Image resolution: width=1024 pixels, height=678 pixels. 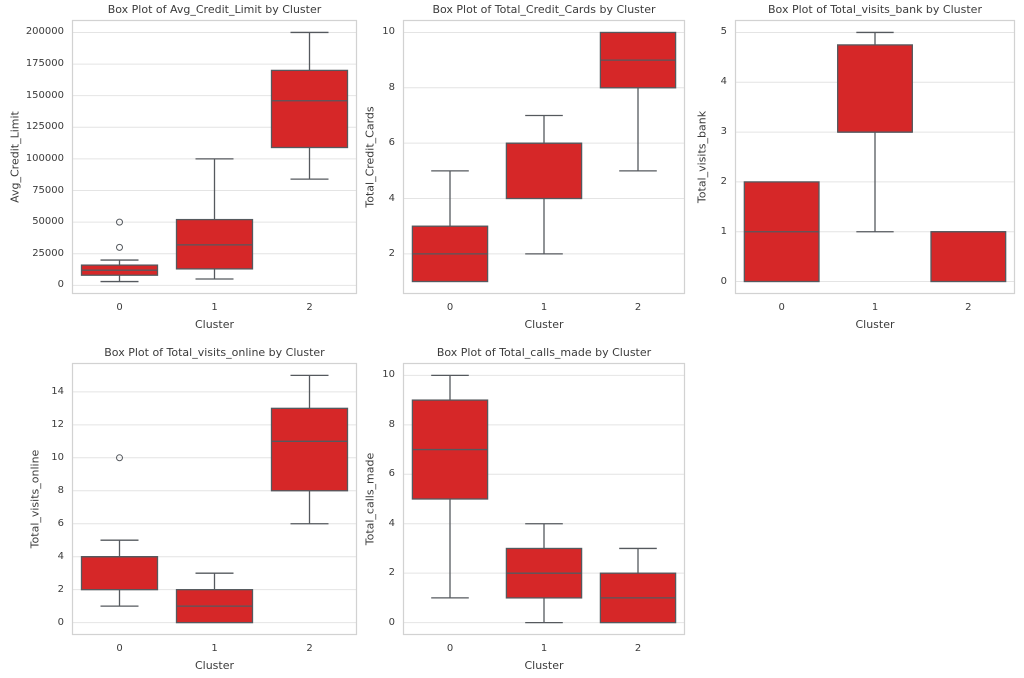 I want to click on chart-title: Box Plot of Total_calls_made by Cluster, so click(x=544, y=352).